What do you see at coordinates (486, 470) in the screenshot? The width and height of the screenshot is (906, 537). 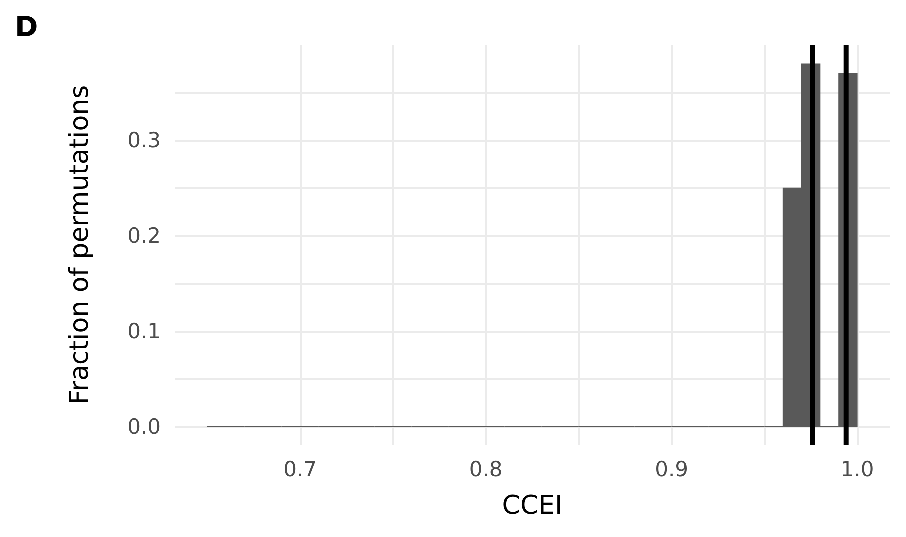 I see `x-tick-label: 0.8` at bounding box center [486, 470].